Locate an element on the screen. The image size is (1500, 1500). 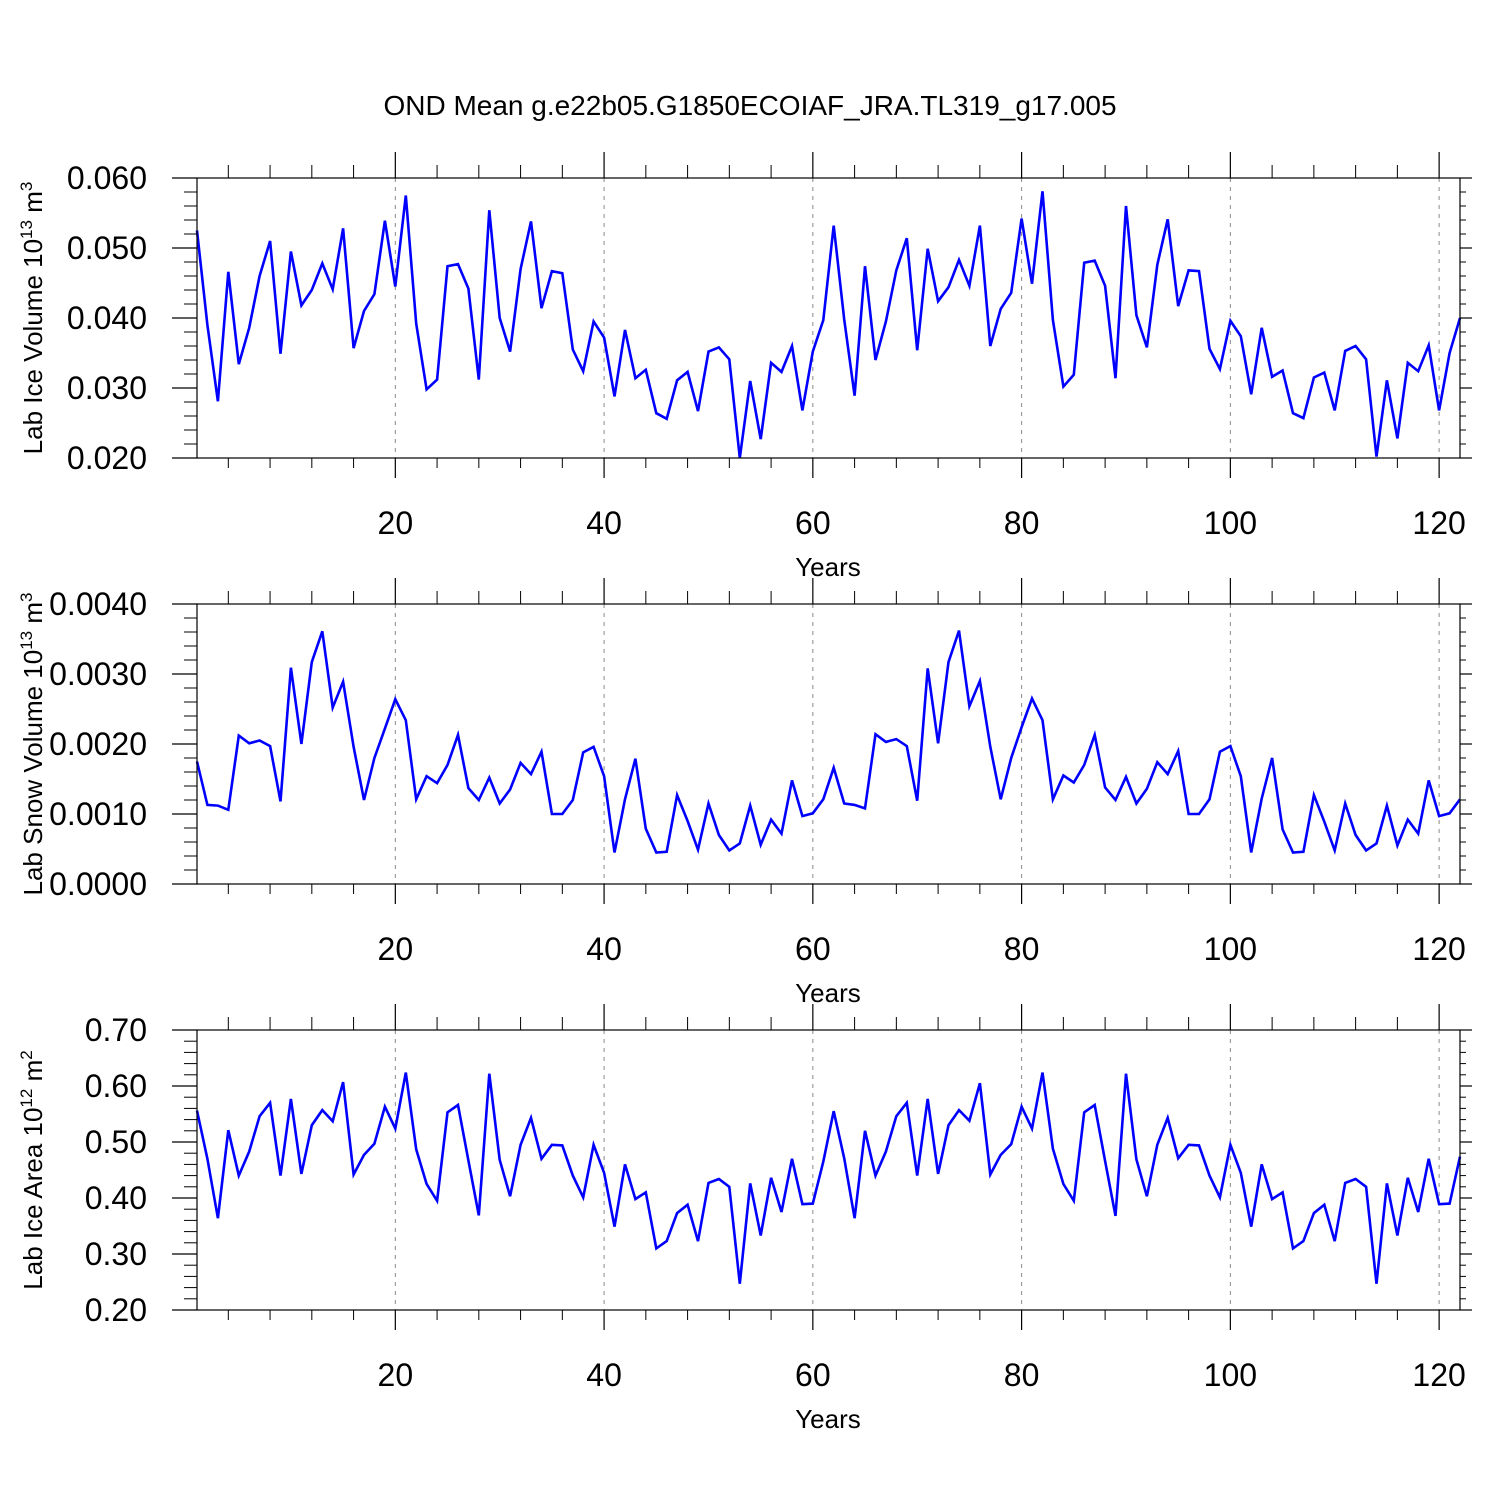
ice-volume-xtick-label: 80 is located at coordinates (1022, 523).